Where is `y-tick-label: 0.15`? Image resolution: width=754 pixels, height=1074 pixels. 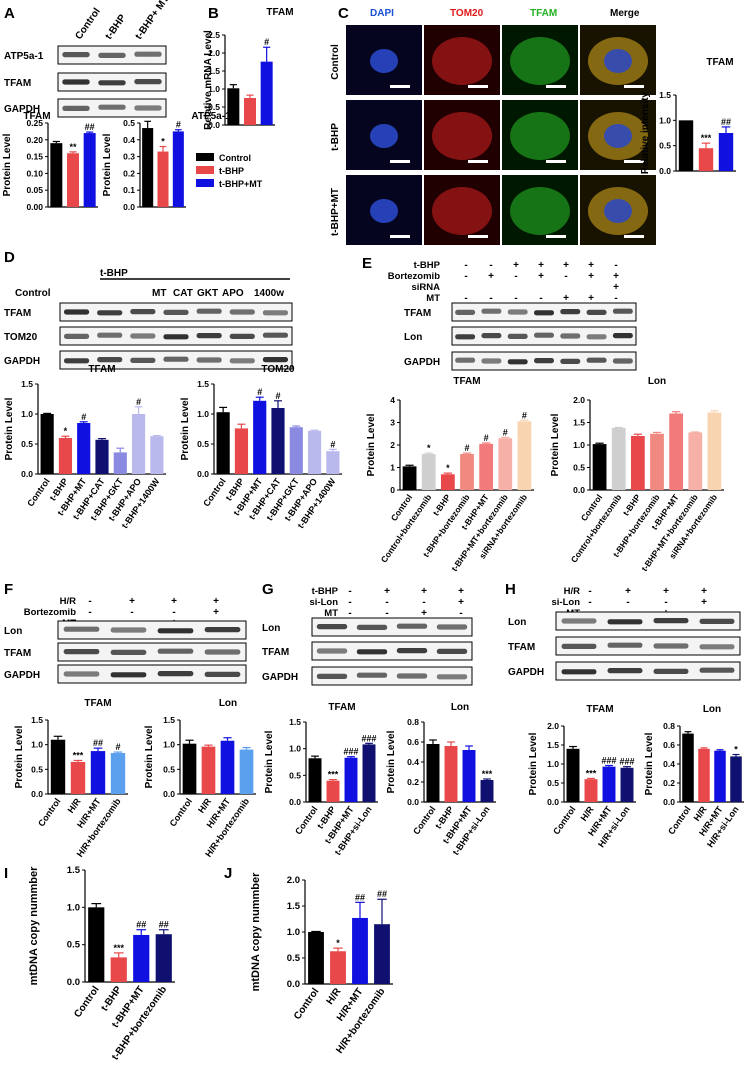 y-tick-label: 0.15 is located at coordinates (34, 157).